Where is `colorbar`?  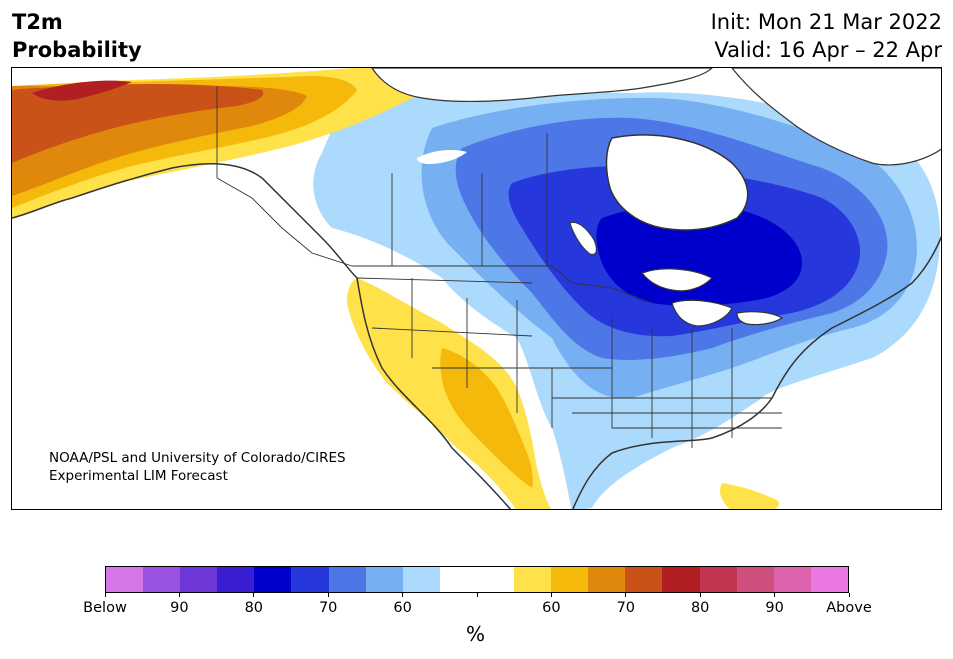
colorbar is located at coordinates (477, 579).